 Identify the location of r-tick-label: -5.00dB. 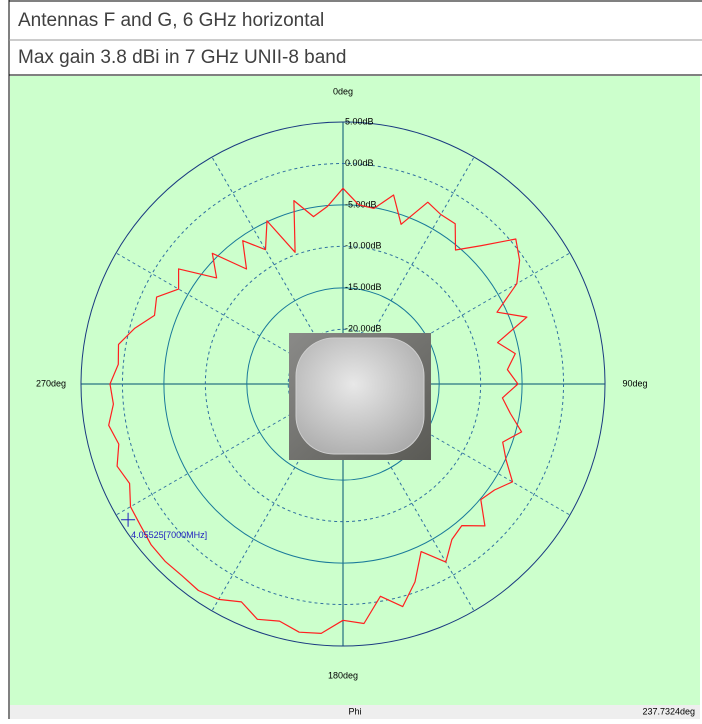
(361, 204).